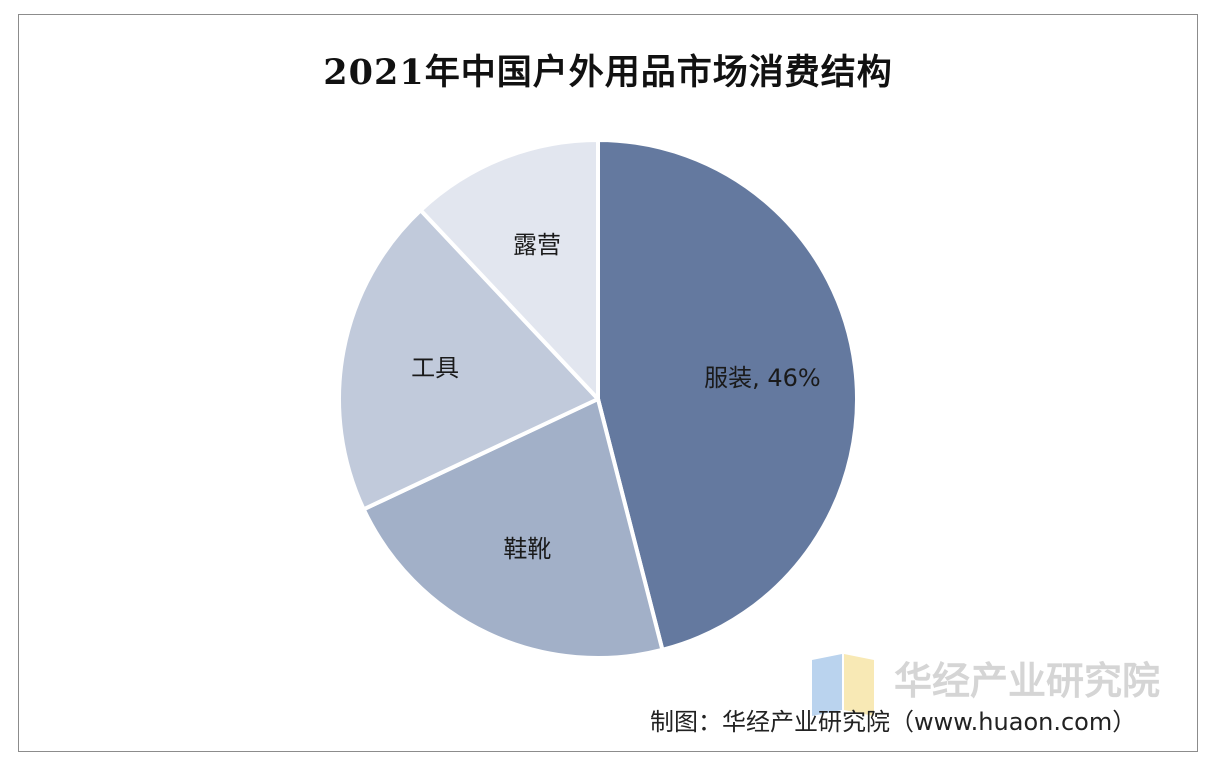 The height and width of the screenshot is (764, 1216). What do you see at coordinates (527, 549) in the screenshot?
I see `pie-label-1: 鞋靴` at bounding box center [527, 549].